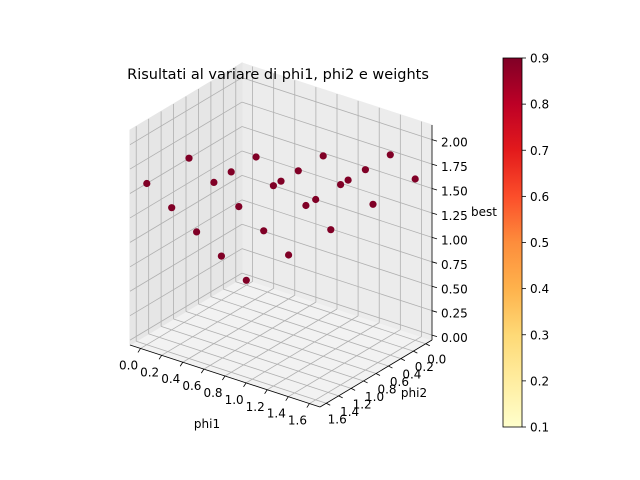 The width and height of the screenshot is (640, 480). What do you see at coordinates (454, 167) in the screenshot?
I see `z-tick-label: 1.75` at bounding box center [454, 167].